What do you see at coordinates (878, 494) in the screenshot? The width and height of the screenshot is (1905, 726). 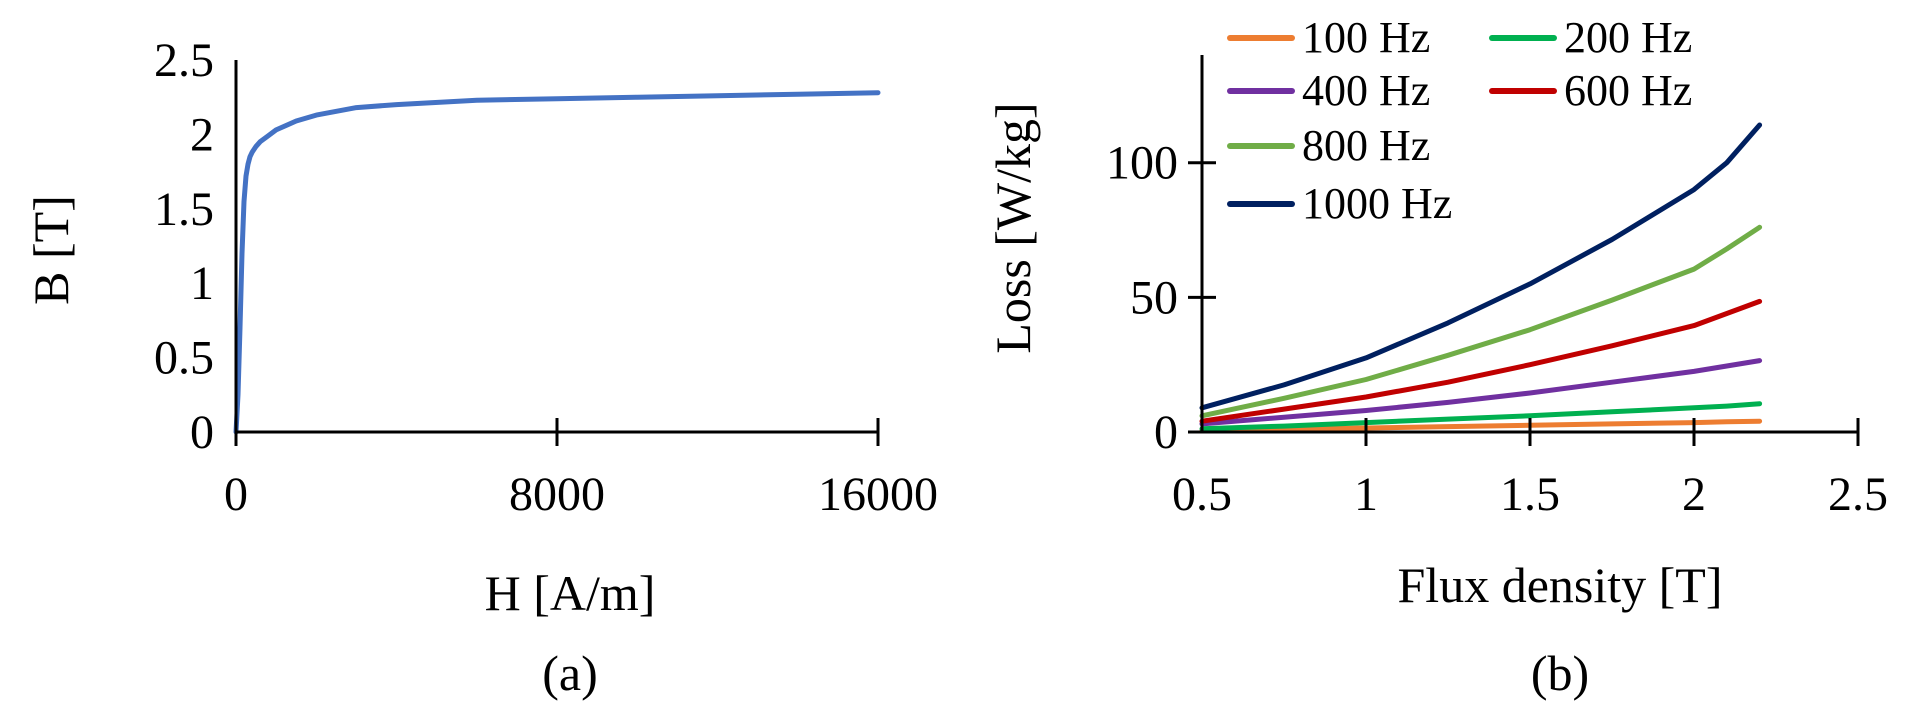 I see `panel-a-x-tick-label: 16000` at bounding box center [878, 494].